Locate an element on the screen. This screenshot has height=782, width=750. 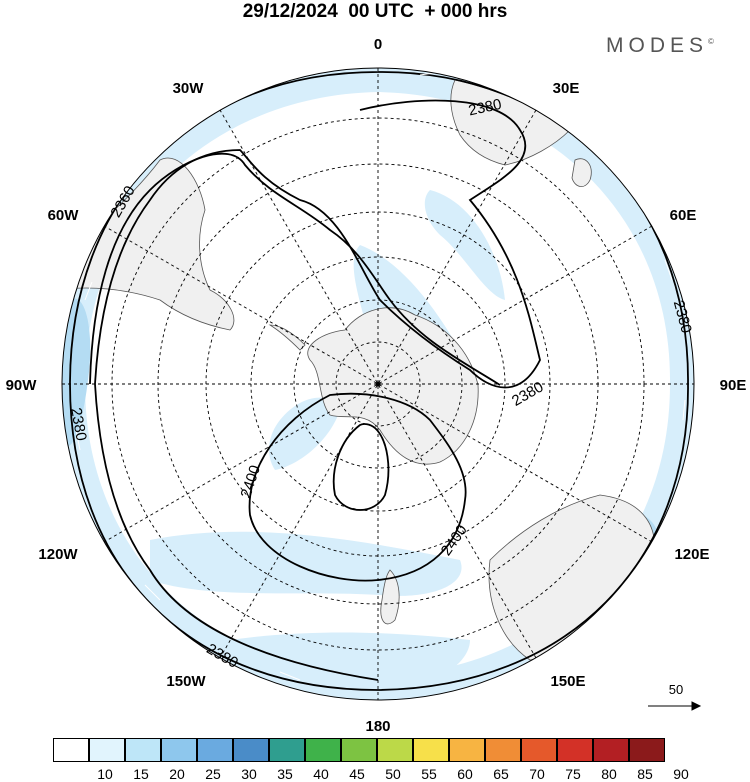
legend-tick-label: 35 is located at coordinates (285, 774).